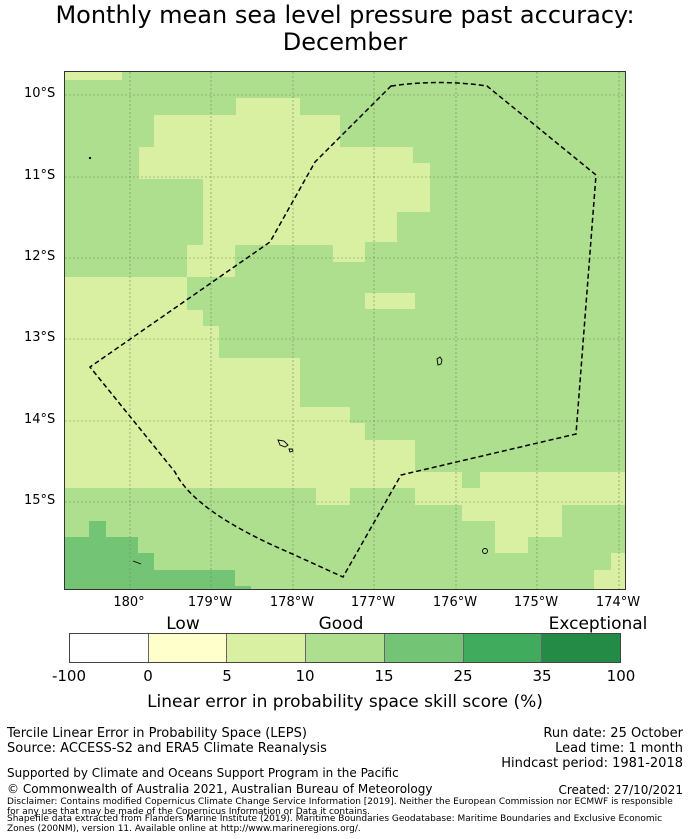 The width and height of the screenshot is (690, 839). Describe the element at coordinates (542, 676) in the screenshot. I see `colorbar-tick: 35` at that location.